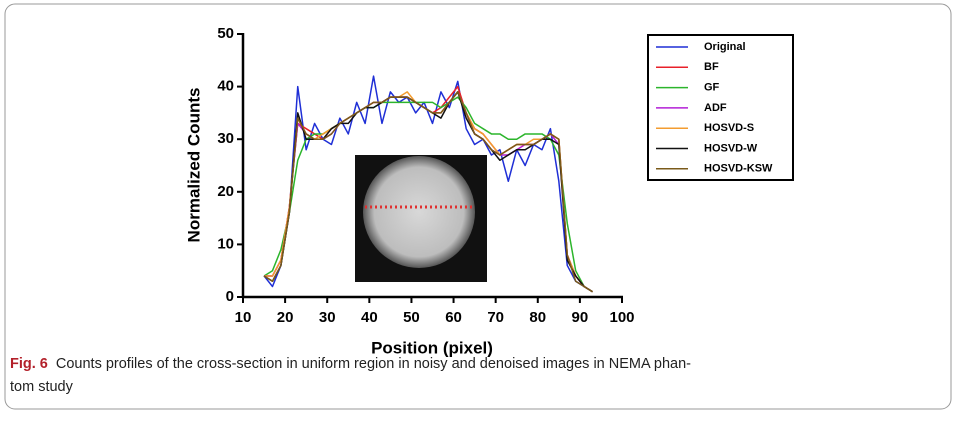 The height and width of the screenshot is (428, 957). What do you see at coordinates (725, 47) in the screenshot?
I see `legend-label: Original` at bounding box center [725, 47].